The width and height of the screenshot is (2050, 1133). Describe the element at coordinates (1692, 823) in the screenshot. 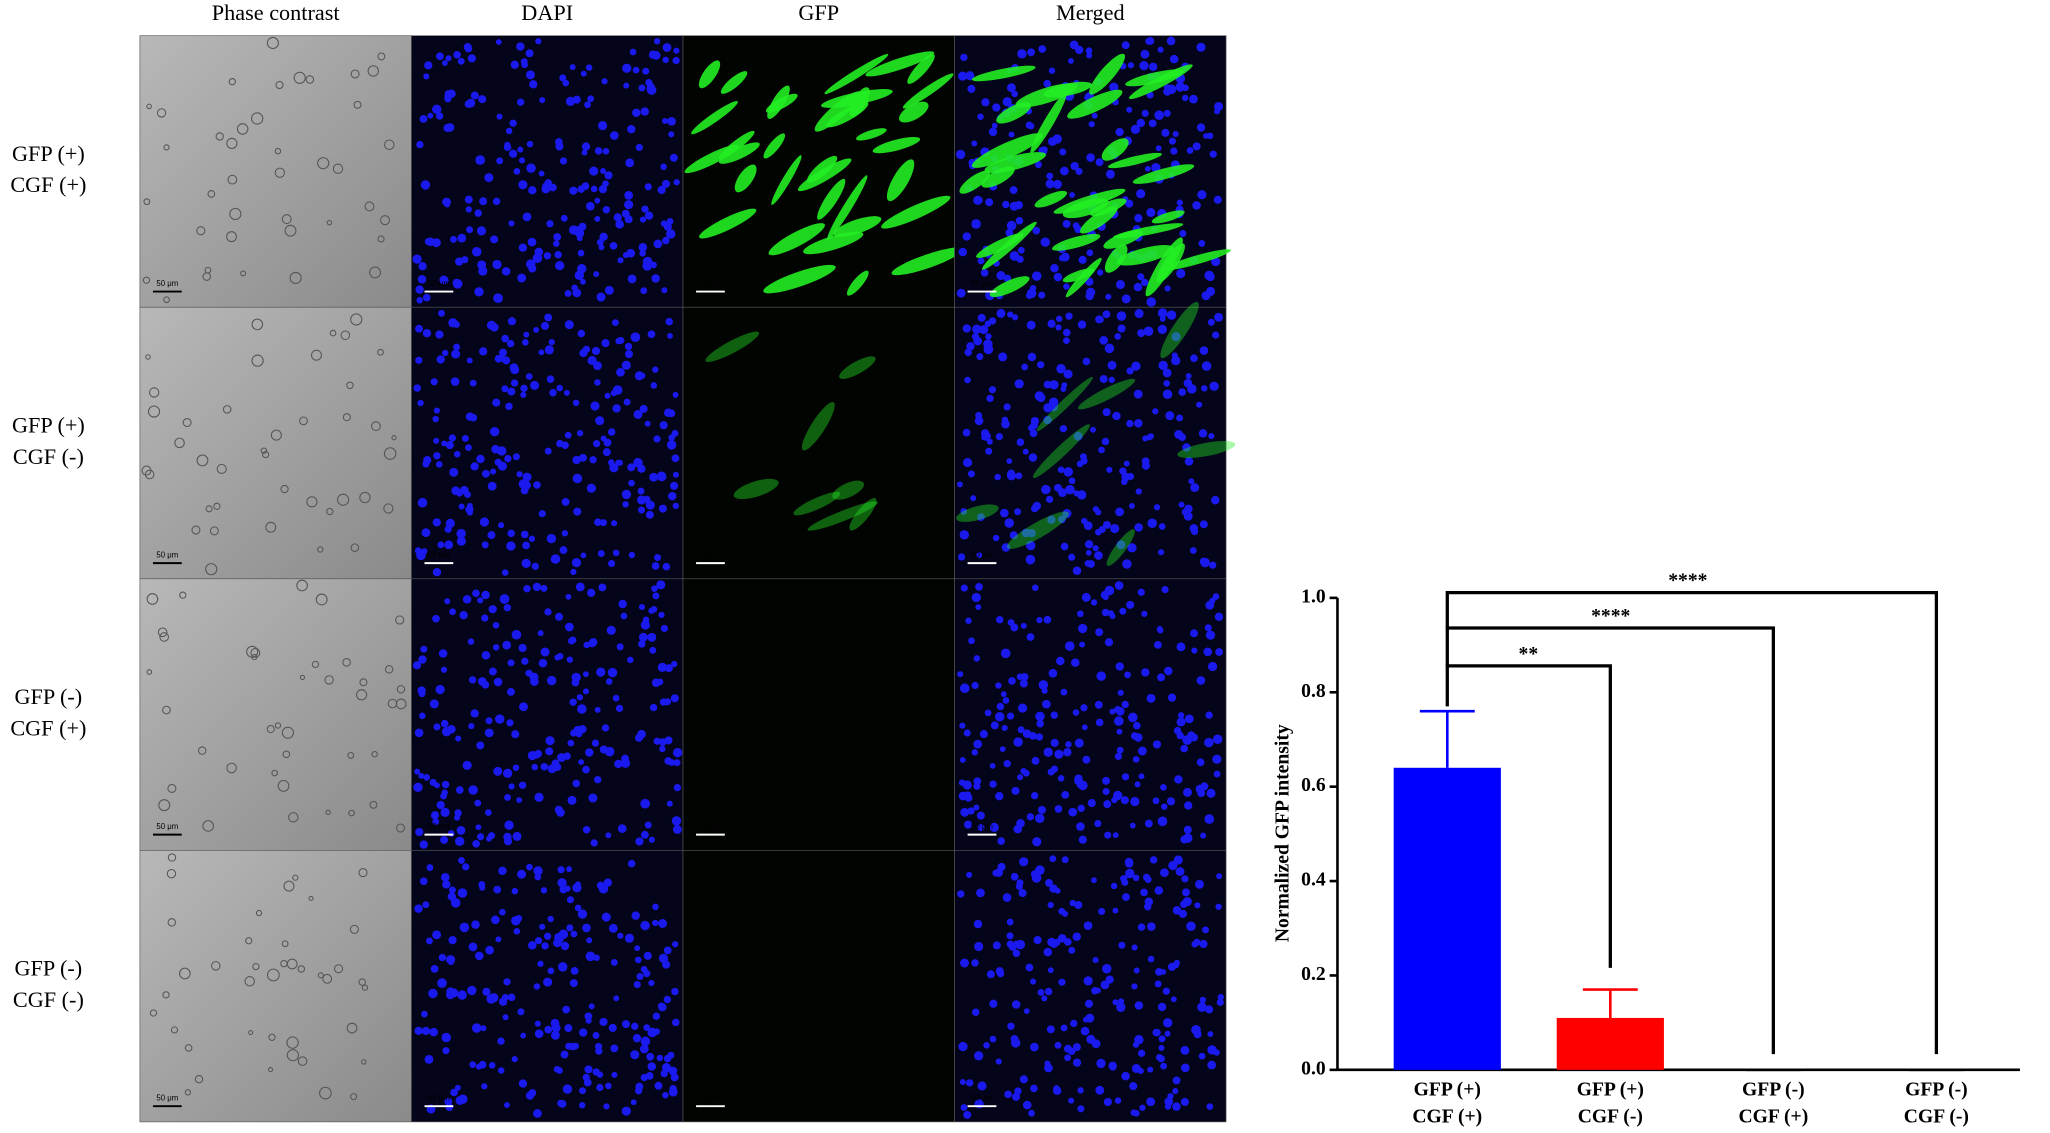

I see `significance-bracket` at that location.